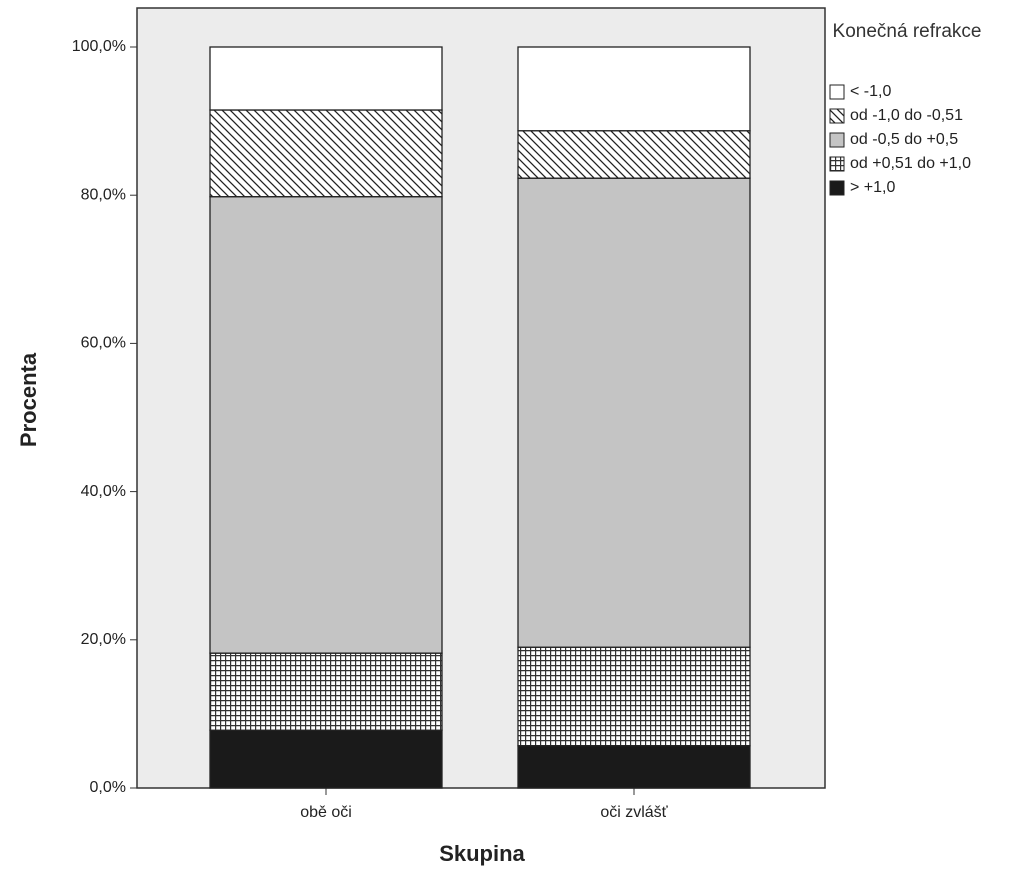  What do you see at coordinates (326, 812) in the screenshot?
I see `x-tick-label: obě oči` at bounding box center [326, 812].